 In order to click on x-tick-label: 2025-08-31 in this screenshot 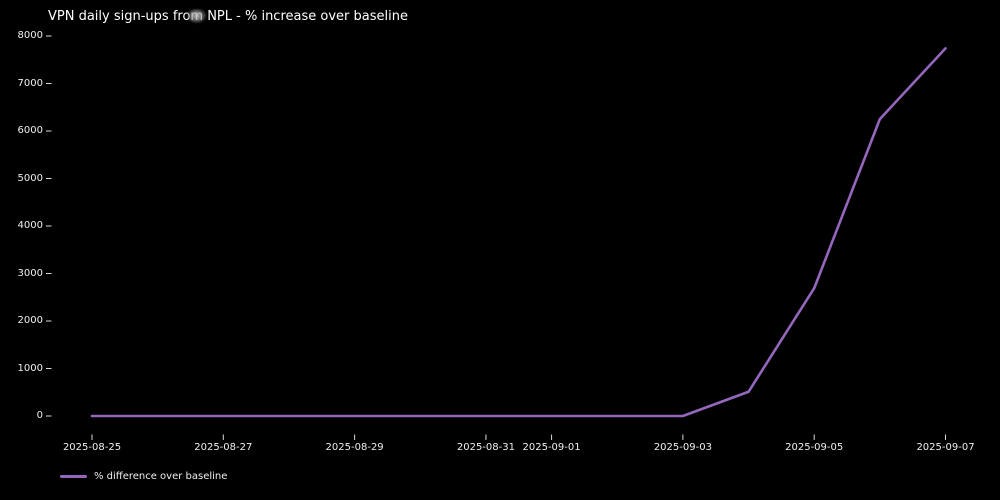, I will do `click(485, 447)`.